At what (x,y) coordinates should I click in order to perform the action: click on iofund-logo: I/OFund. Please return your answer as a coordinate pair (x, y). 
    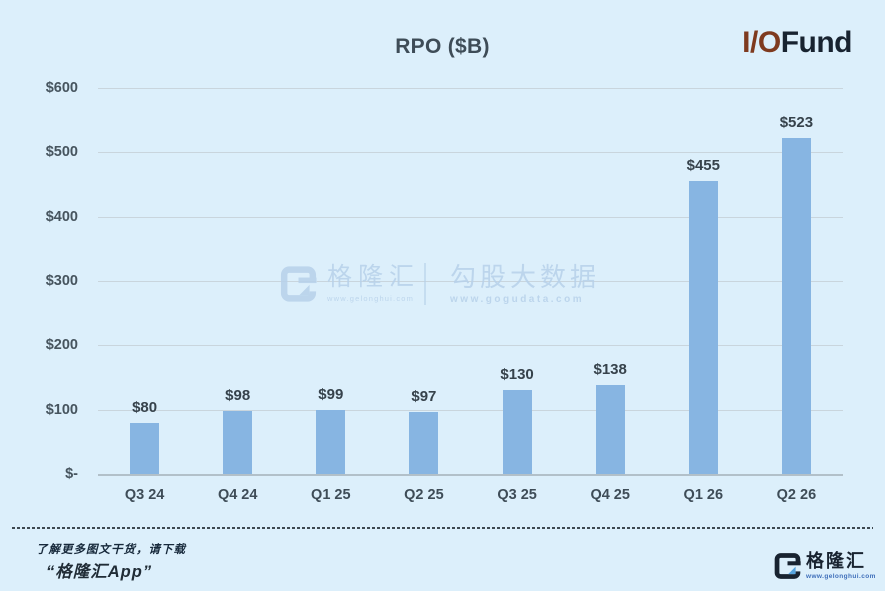
    Looking at the image, I should click on (797, 43).